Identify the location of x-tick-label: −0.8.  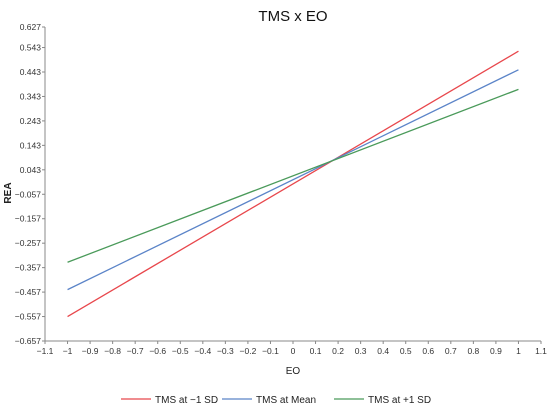
(112, 351).